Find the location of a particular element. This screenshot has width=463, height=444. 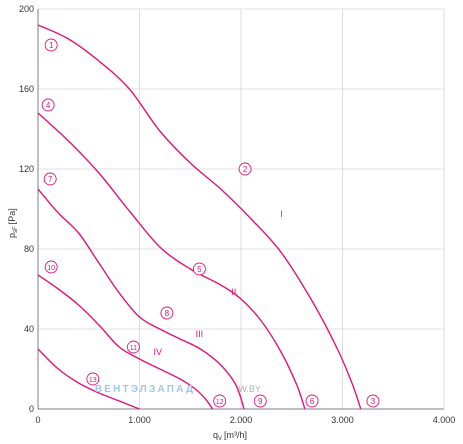

point-marker-label: 1 is located at coordinates (51, 45).